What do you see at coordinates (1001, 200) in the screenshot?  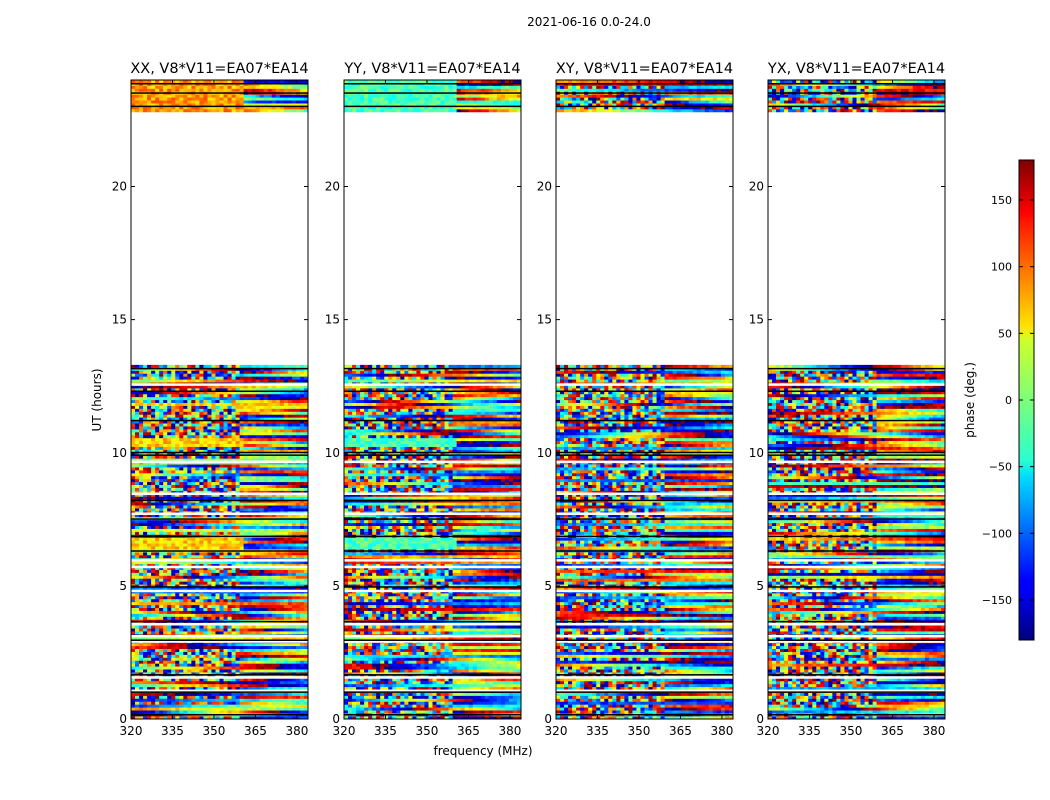 I see `colorbar-tick-label: 150` at bounding box center [1001, 200].